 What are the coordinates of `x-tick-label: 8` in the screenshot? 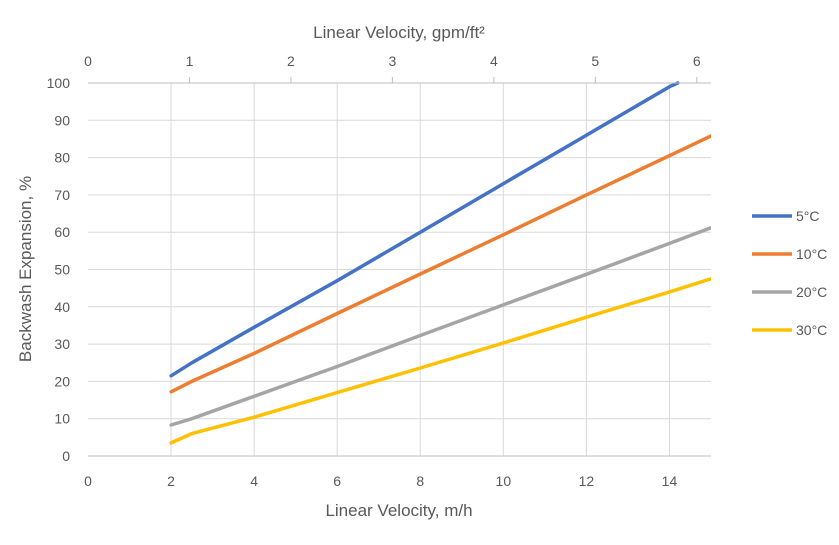 It's located at (420, 481).